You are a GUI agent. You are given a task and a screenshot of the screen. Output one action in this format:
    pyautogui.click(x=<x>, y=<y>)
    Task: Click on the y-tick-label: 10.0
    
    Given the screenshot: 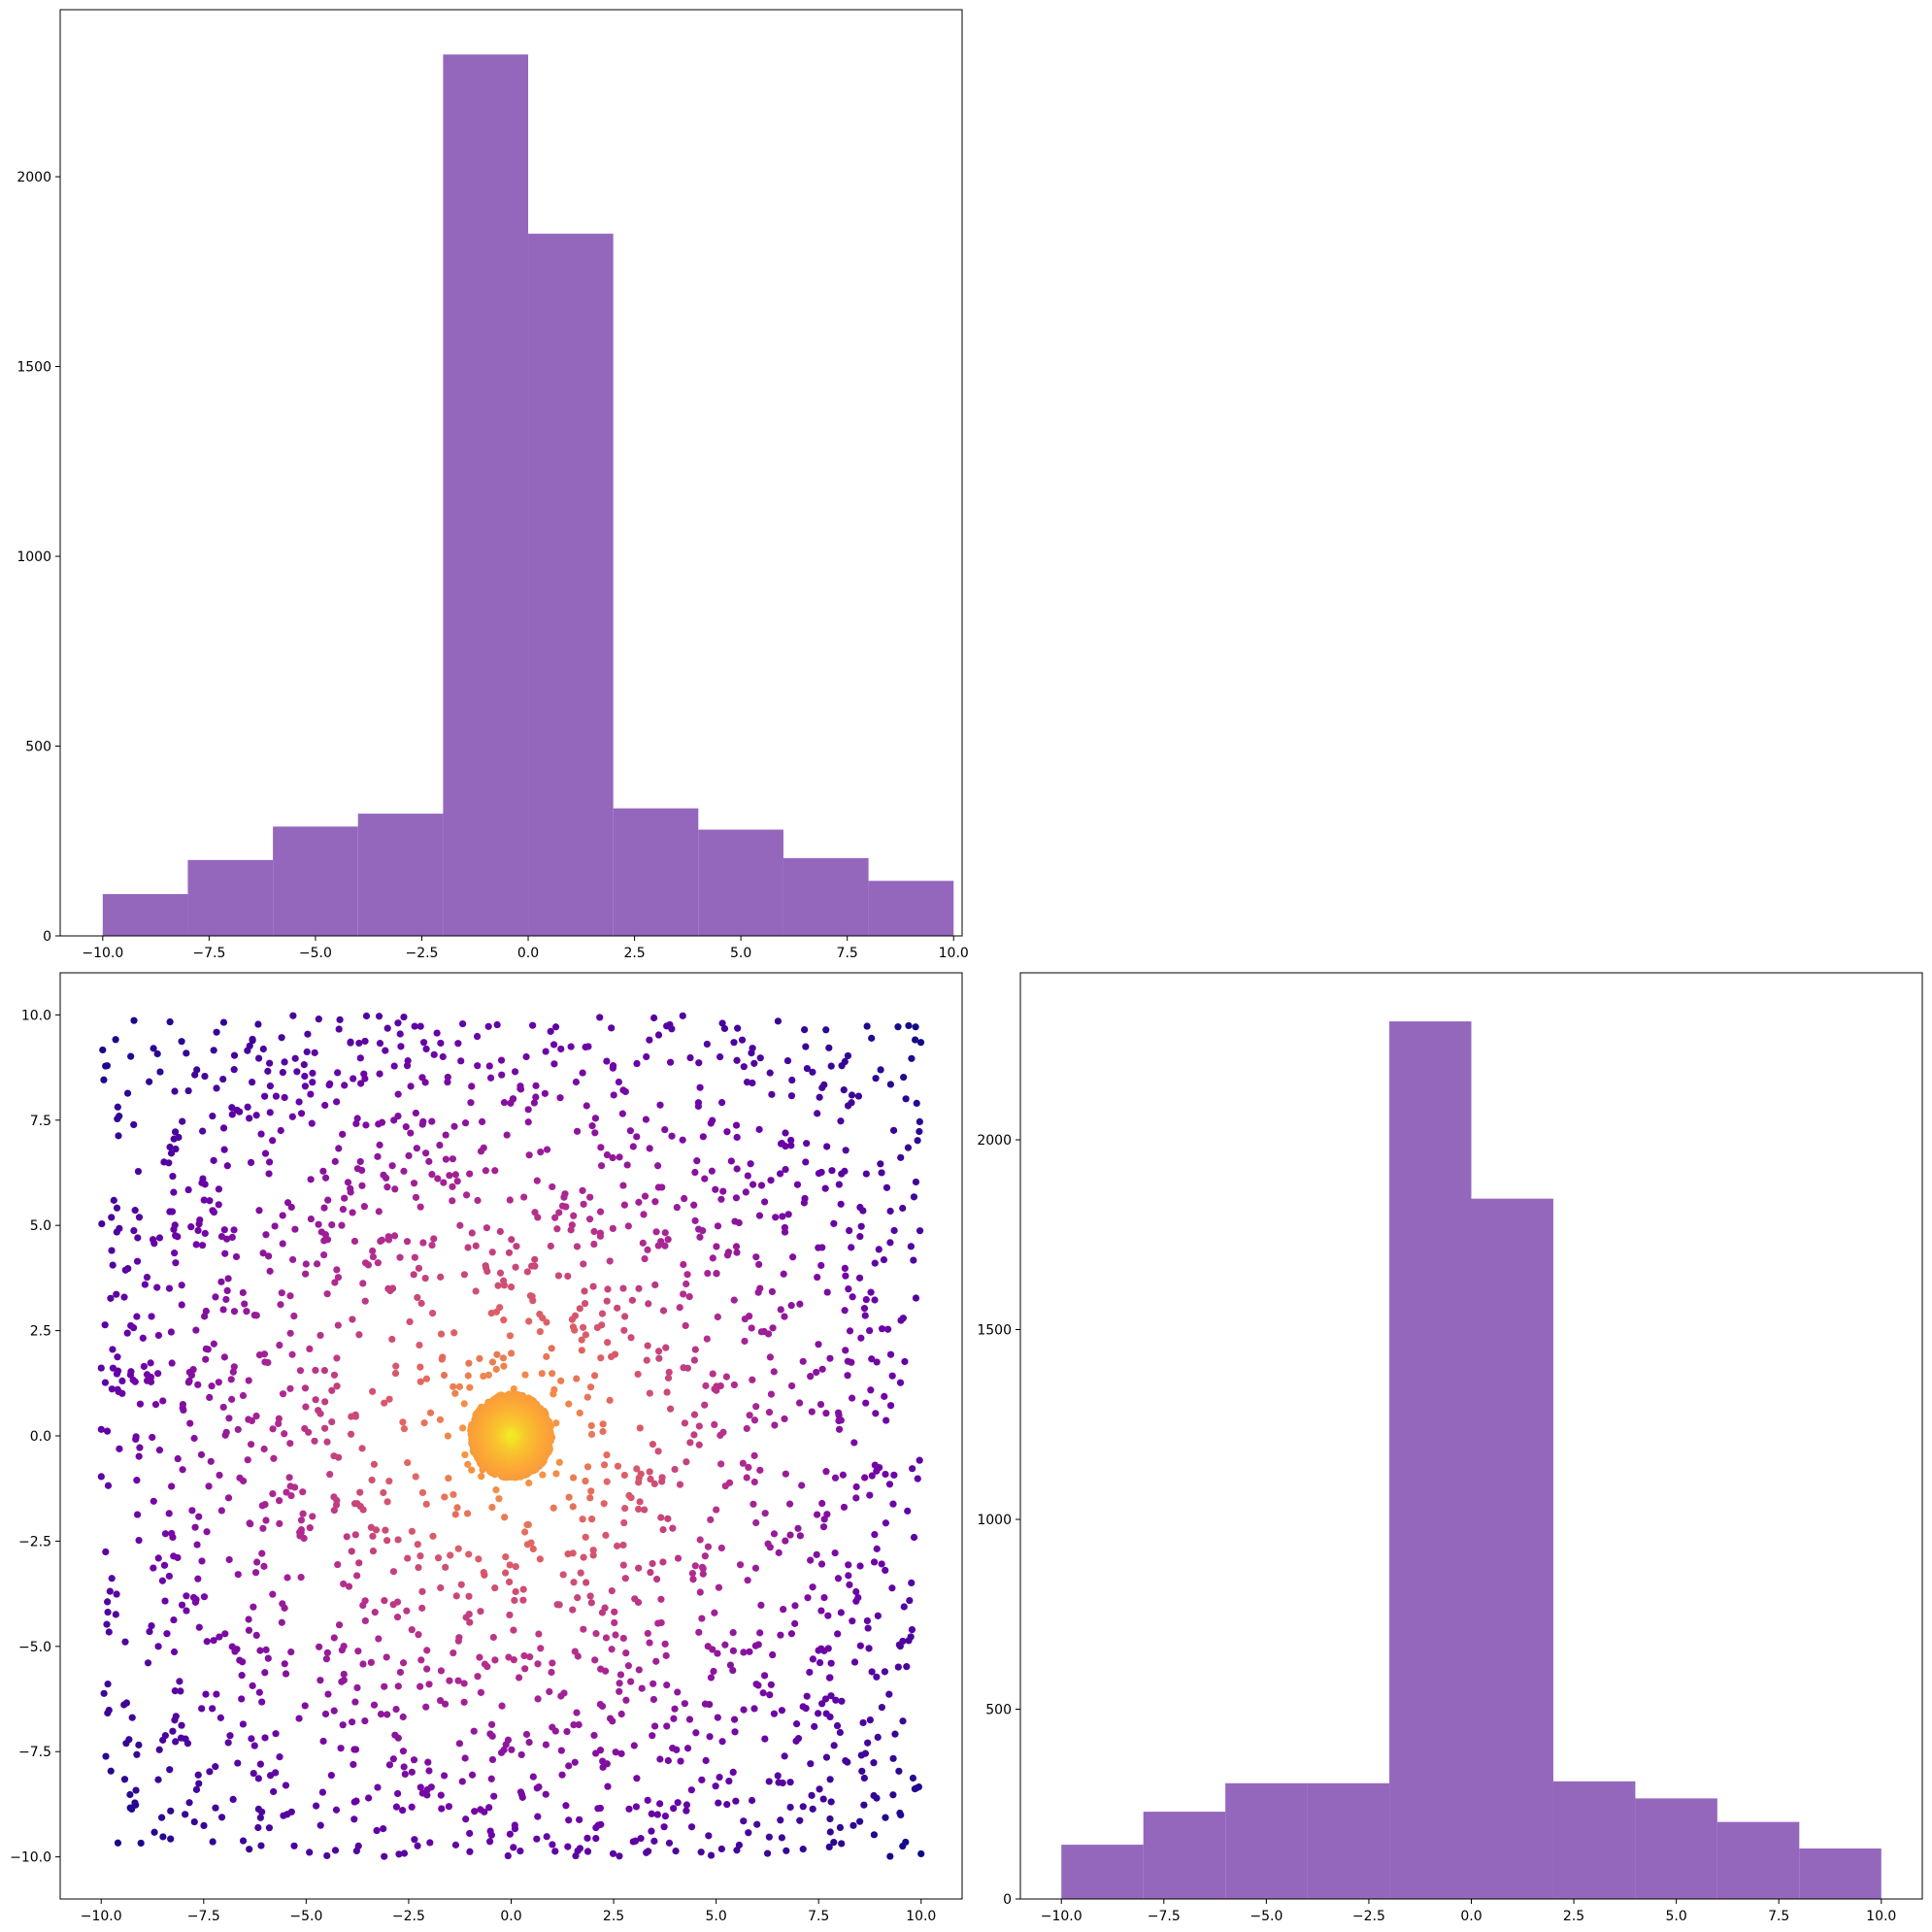 What is the action you would take?
    pyautogui.click(x=36, y=1015)
    